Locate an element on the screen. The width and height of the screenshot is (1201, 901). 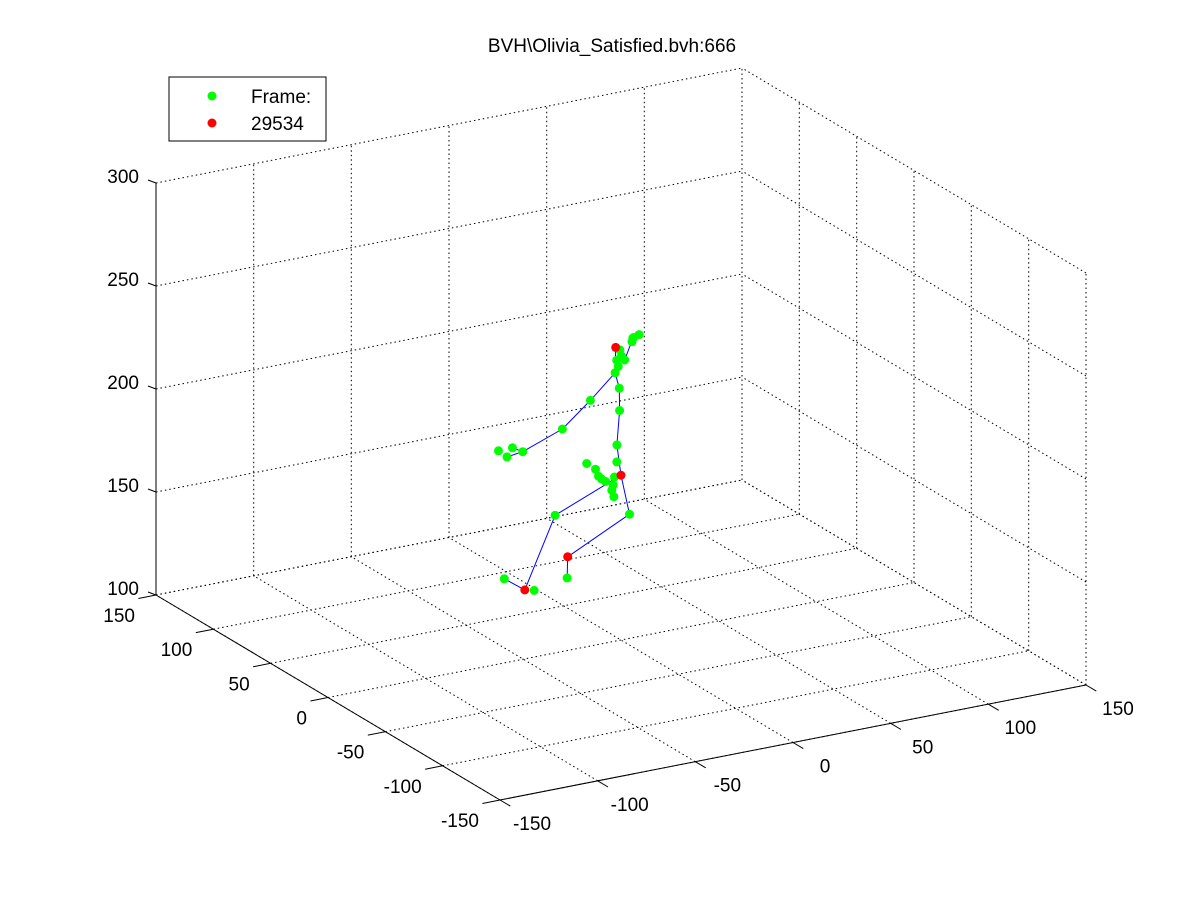
y-tick-label: -150 is located at coordinates (460, 821).